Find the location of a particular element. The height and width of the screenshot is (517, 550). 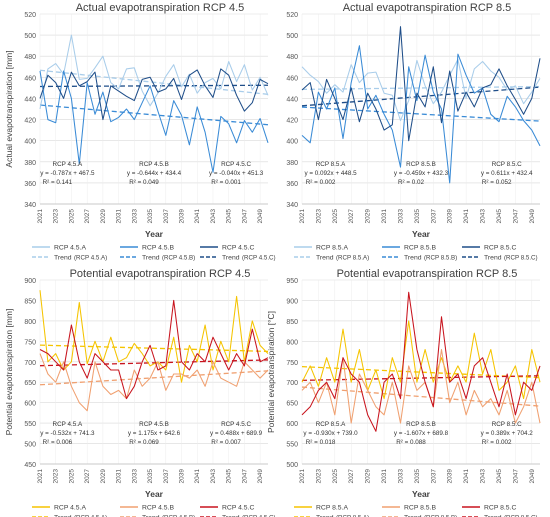

annotation-r2: R² = 0.141 is located at coordinates (58, 182).